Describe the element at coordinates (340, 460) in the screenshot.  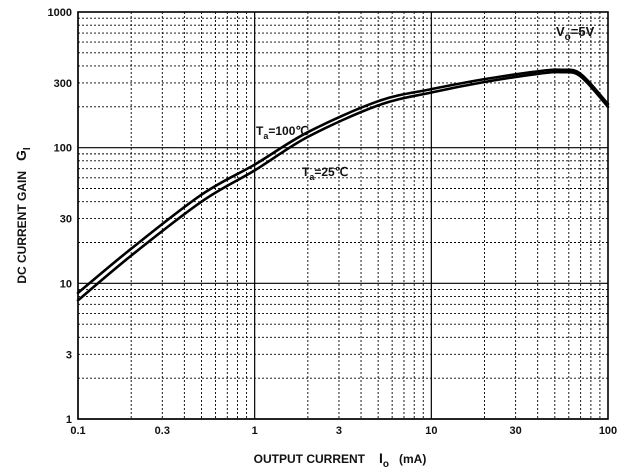
I see `x-axis-label: OUTPUT CURRENT Io (mA)` at that location.